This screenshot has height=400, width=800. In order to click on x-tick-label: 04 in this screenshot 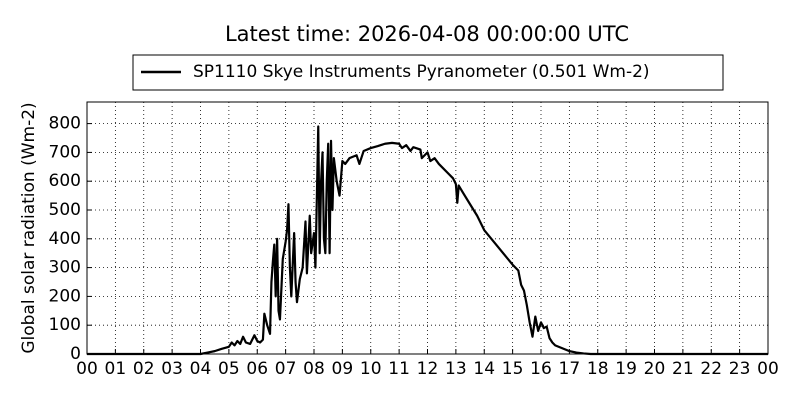, I will do `click(201, 369)`.